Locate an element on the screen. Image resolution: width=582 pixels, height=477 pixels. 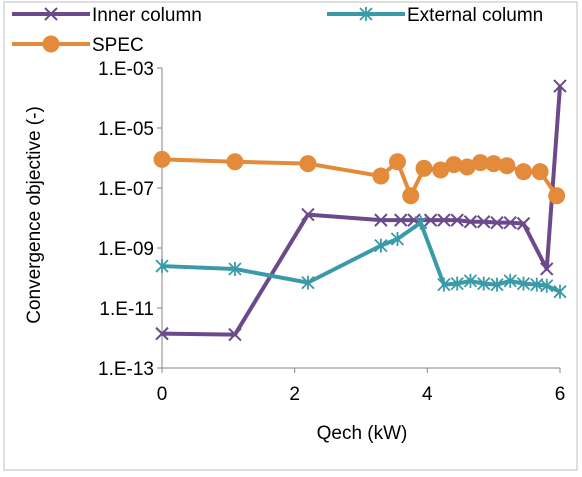
x-tick-label: 0 is located at coordinates (162, 394).